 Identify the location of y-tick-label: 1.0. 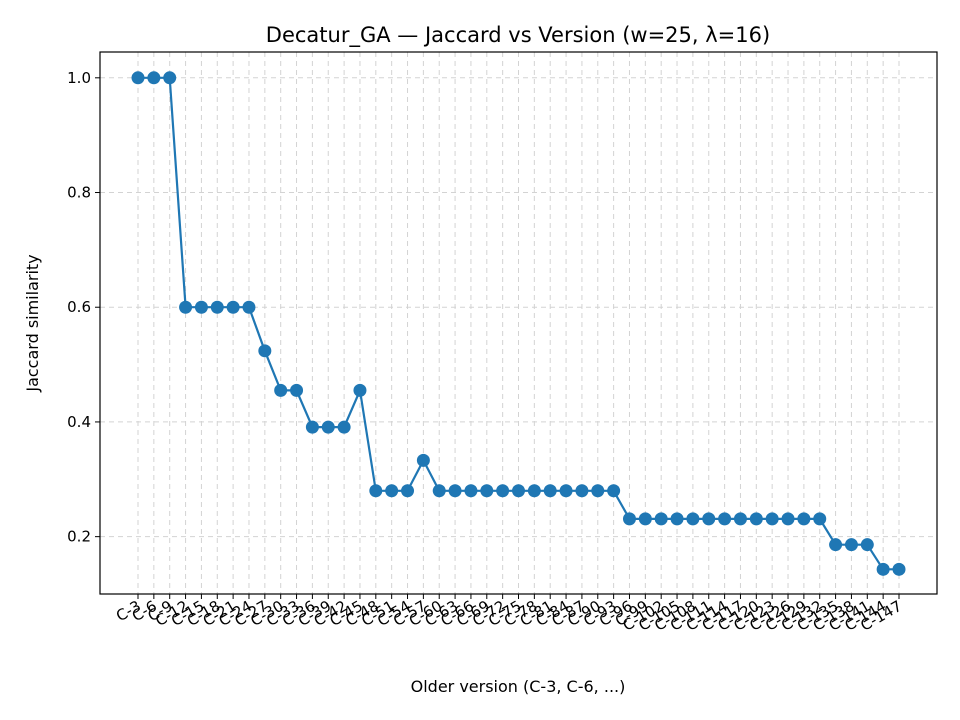
(79, 78).